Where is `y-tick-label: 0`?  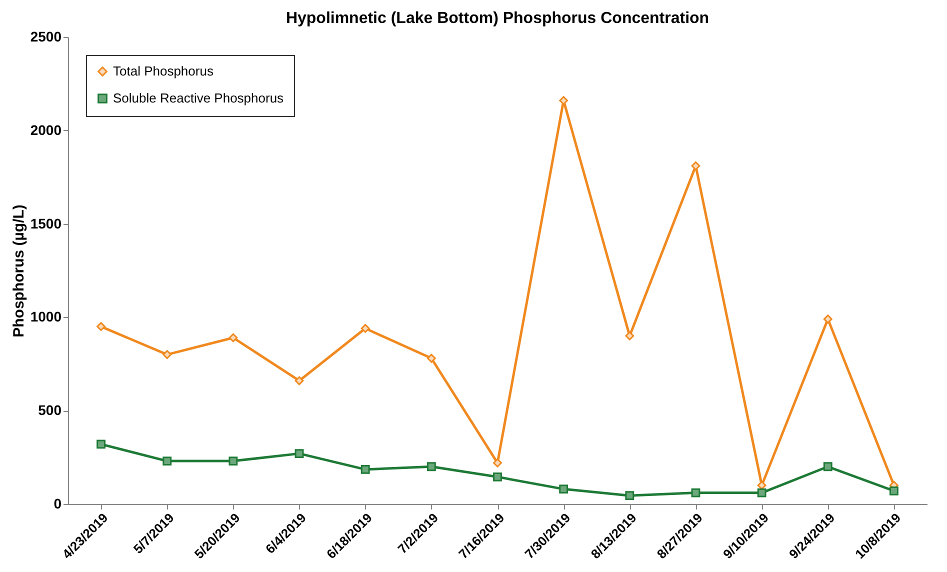 y-tick-label: 0 is located at coordinates (58, 504).